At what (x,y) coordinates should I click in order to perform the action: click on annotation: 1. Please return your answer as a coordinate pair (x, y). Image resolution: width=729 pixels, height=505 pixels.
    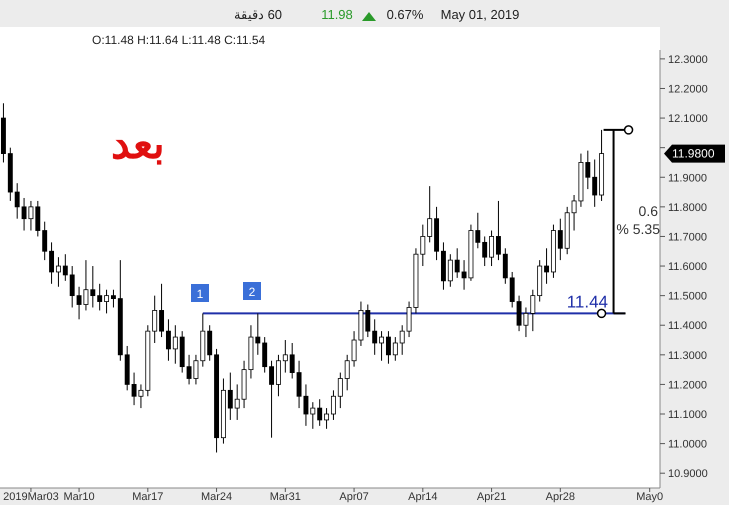
    Looking at the image, I should click on (200, 294).